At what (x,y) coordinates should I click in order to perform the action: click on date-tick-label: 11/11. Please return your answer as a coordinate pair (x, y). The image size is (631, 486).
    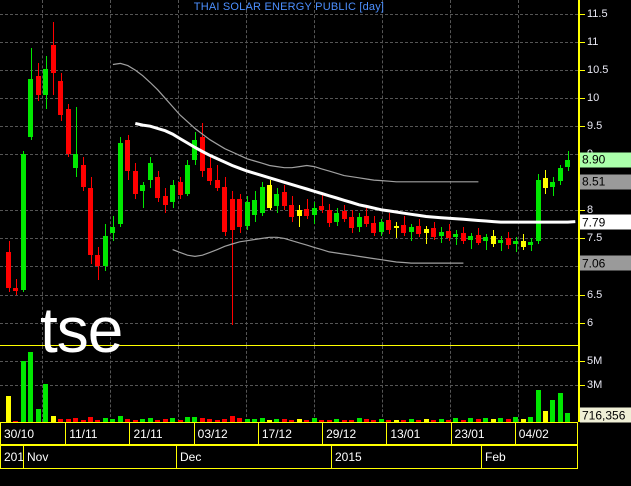
    Looking at the image, I should click on (97, 433).